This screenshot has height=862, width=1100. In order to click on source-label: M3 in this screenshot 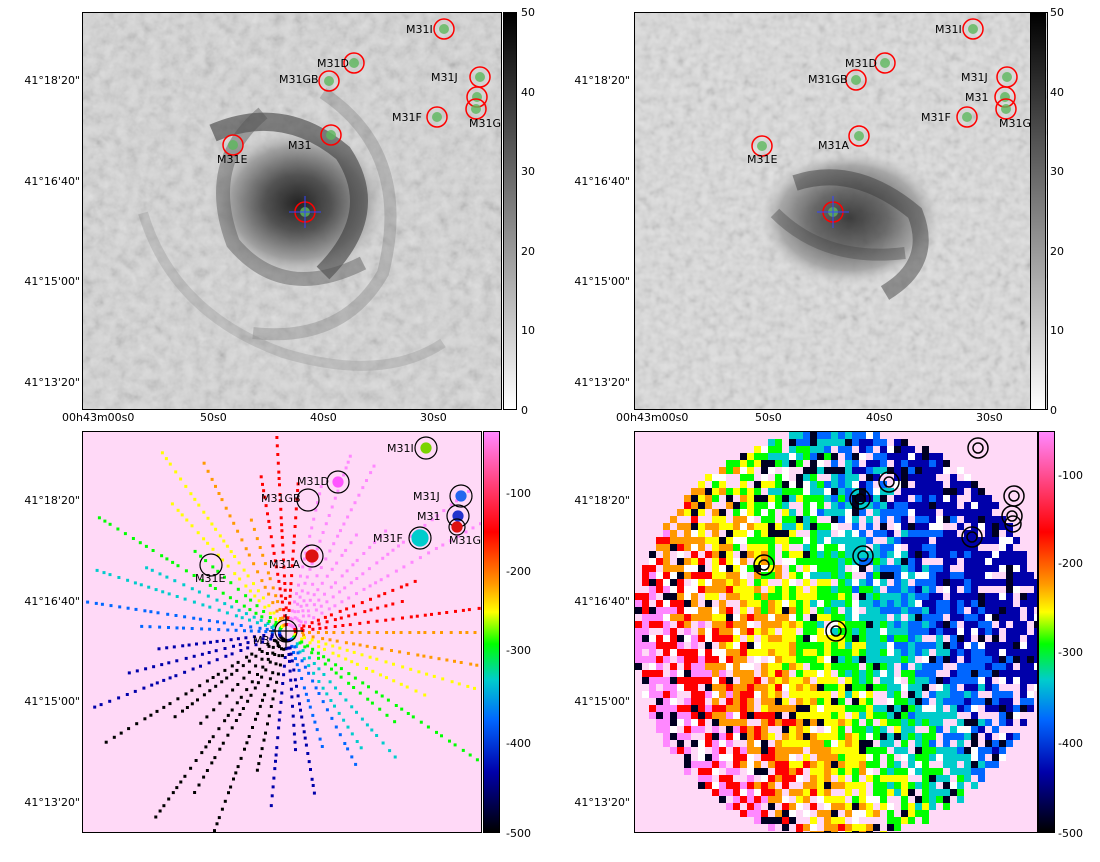, I will do `click(261, 640)`.